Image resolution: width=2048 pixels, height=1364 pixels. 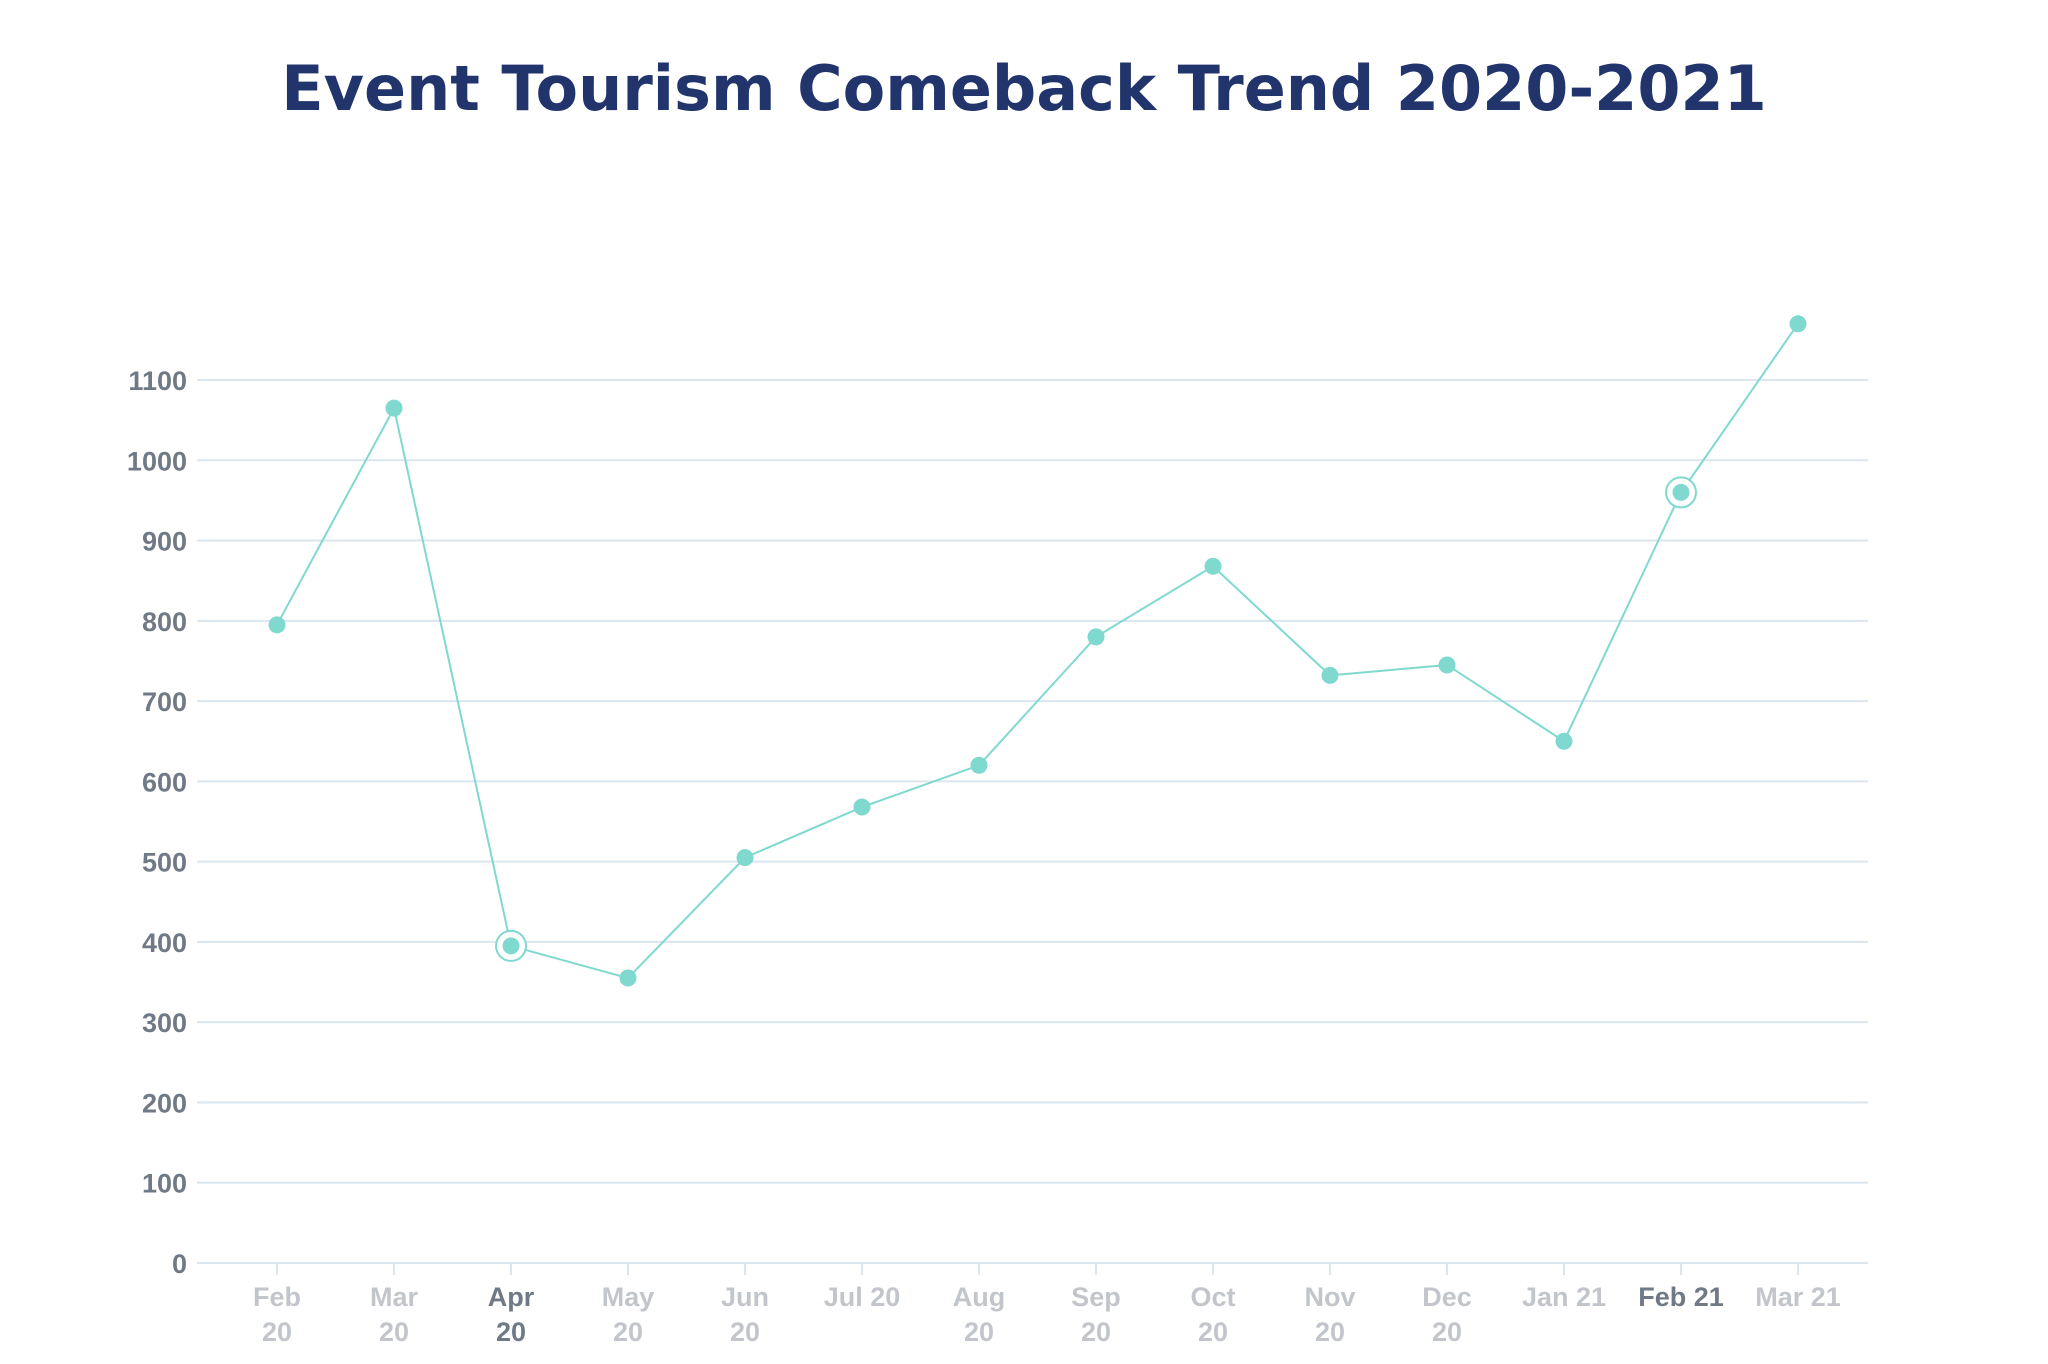 I want to click on x-tick-label: Mar 21, so click(x=1798, y=1297).